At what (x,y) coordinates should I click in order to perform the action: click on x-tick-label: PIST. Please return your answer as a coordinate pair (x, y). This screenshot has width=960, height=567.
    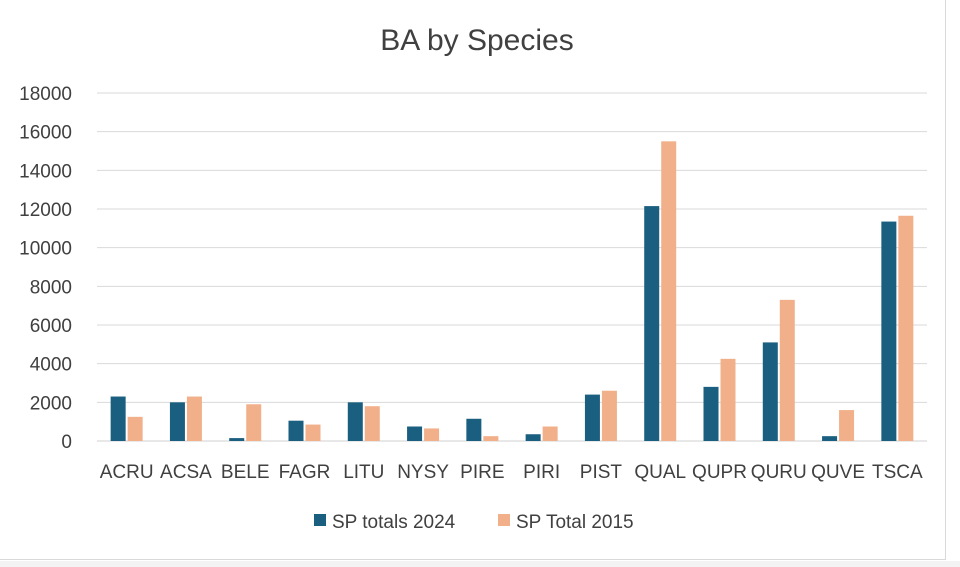
    Looking at the image, I should click on (601, 472).